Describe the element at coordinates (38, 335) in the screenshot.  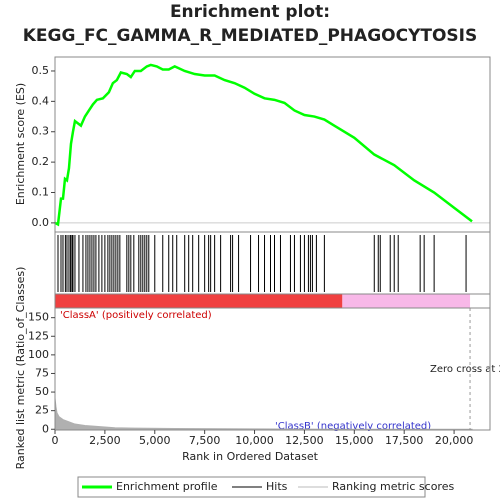
I see `y2-tick-label: 125` at that location.